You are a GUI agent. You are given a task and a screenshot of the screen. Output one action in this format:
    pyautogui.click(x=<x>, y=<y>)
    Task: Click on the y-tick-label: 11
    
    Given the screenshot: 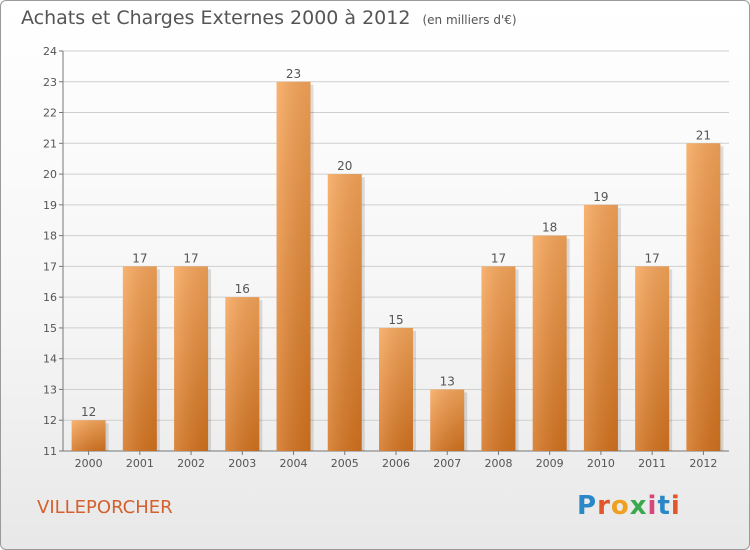 What is the action you would take?
    pyautogui.click(x=50, y=451)
    